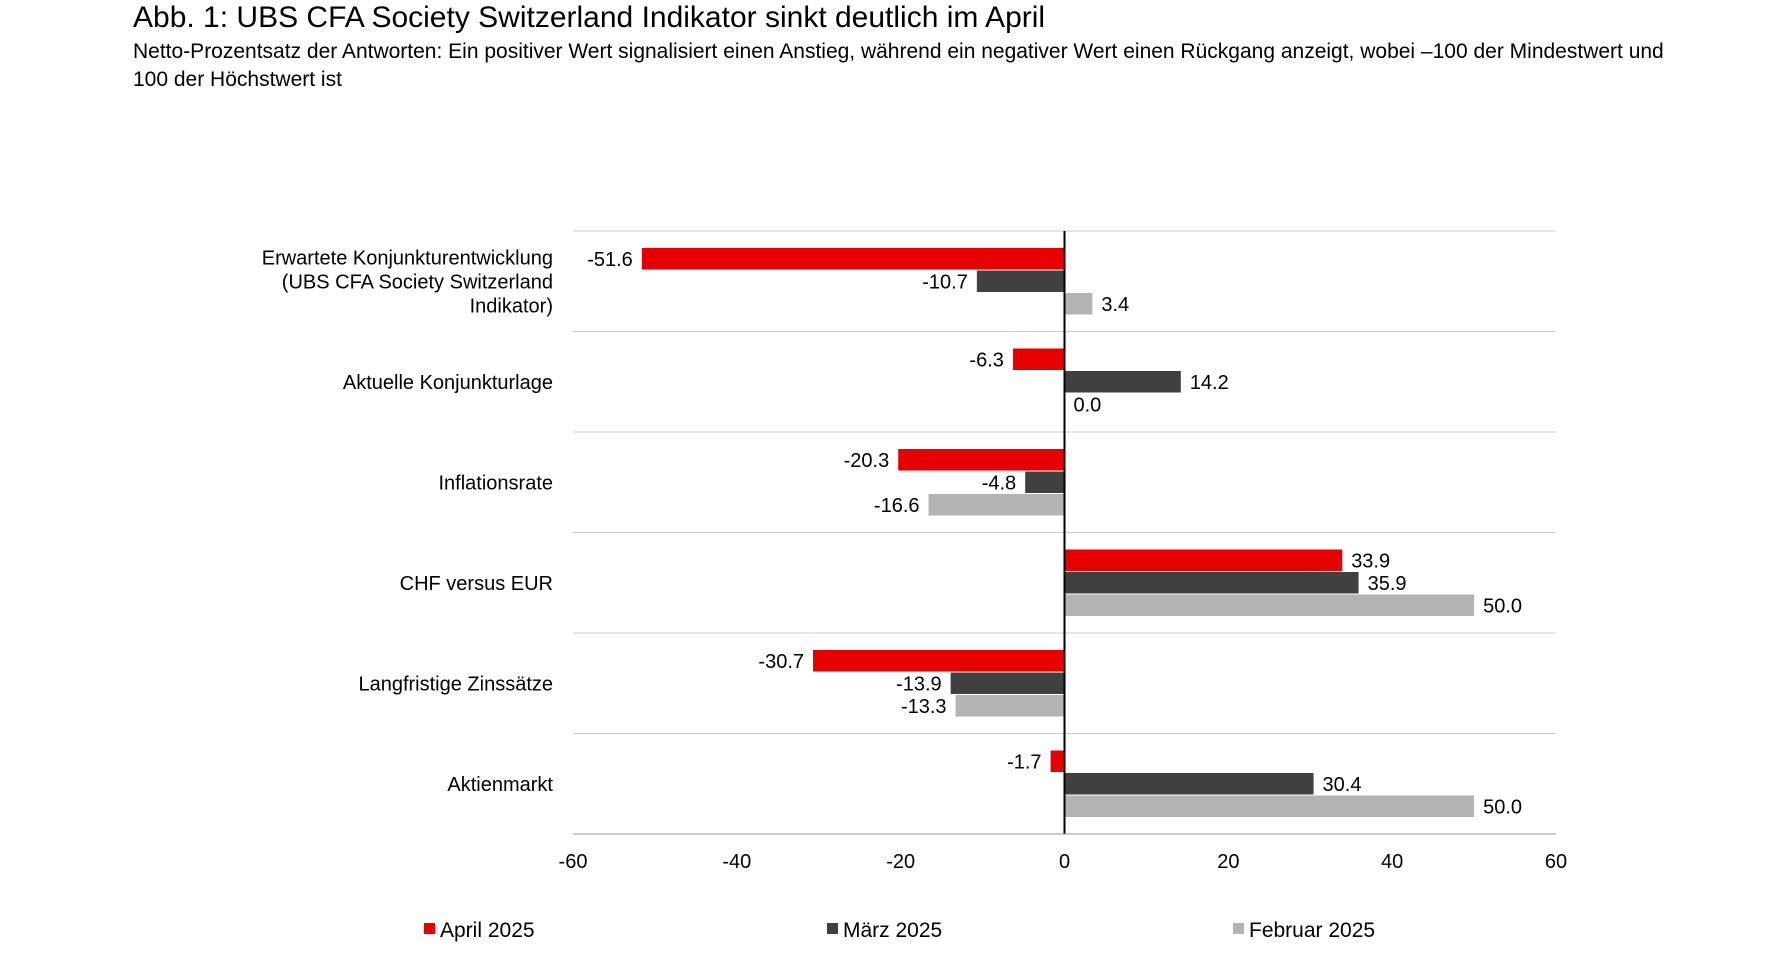 The image size is (1777, 960). I want to click on data-label: -6.3, so click(986, 360).